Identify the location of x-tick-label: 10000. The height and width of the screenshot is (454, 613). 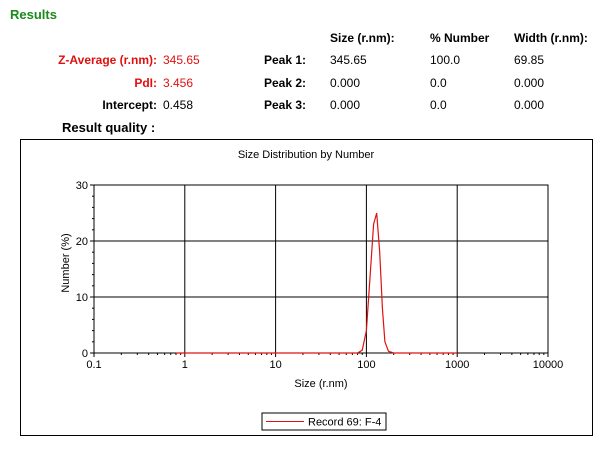
(548, 365).